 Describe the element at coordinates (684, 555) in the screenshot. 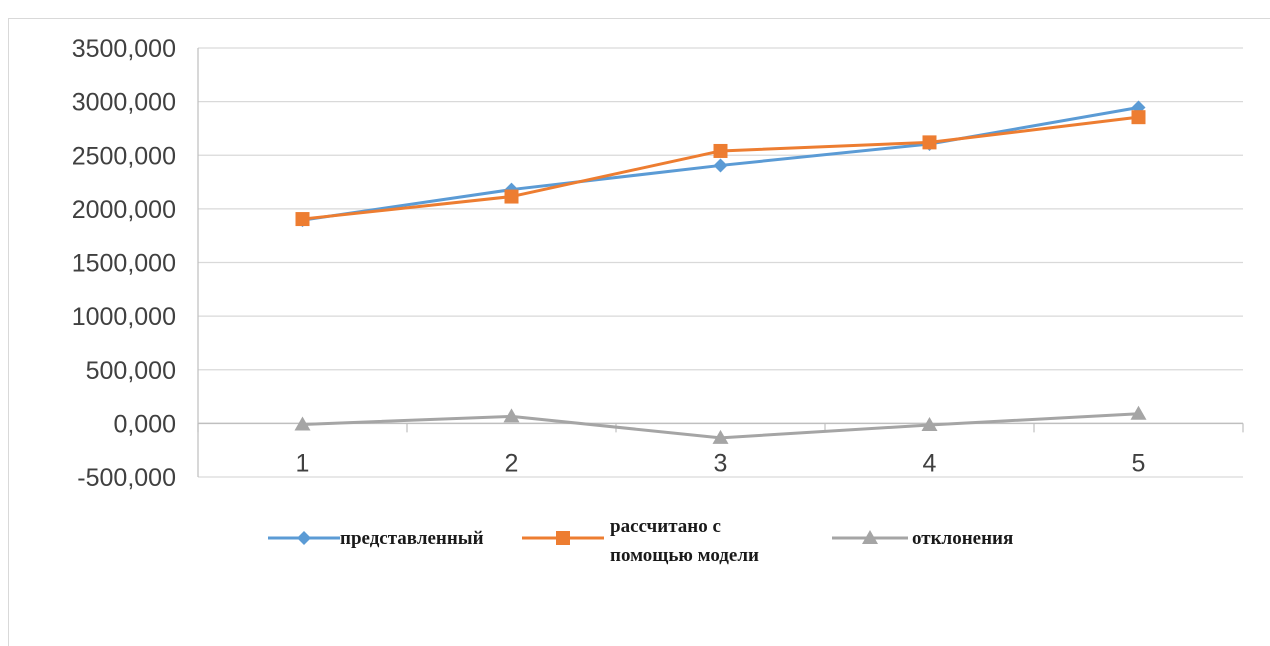

I see `legend-label: помощью модели` at that location.